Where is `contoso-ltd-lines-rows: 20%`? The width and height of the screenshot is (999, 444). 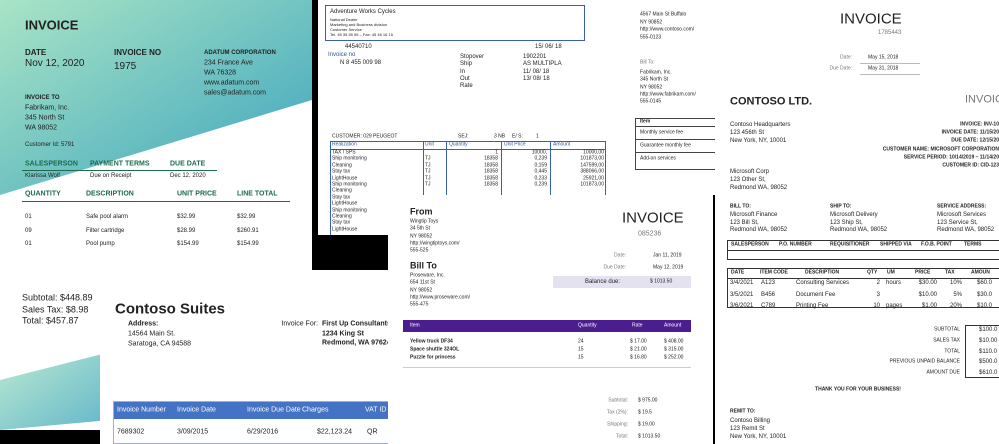 contoso-ltd-lines-rows: 20% is located at coordinates (955, 306).